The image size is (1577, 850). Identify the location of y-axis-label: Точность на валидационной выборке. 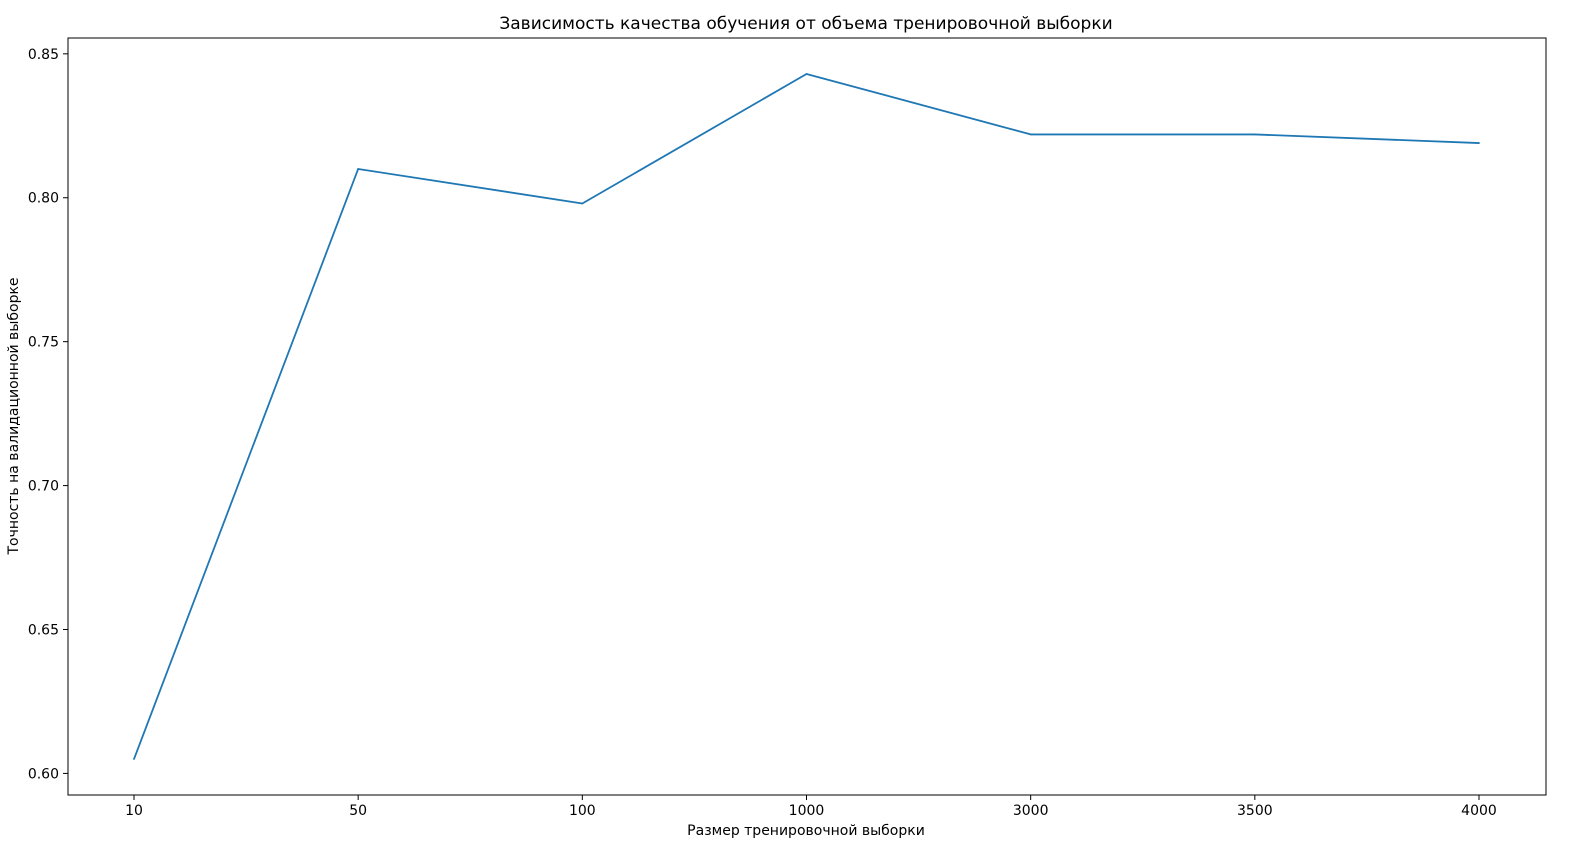
(14, 416).